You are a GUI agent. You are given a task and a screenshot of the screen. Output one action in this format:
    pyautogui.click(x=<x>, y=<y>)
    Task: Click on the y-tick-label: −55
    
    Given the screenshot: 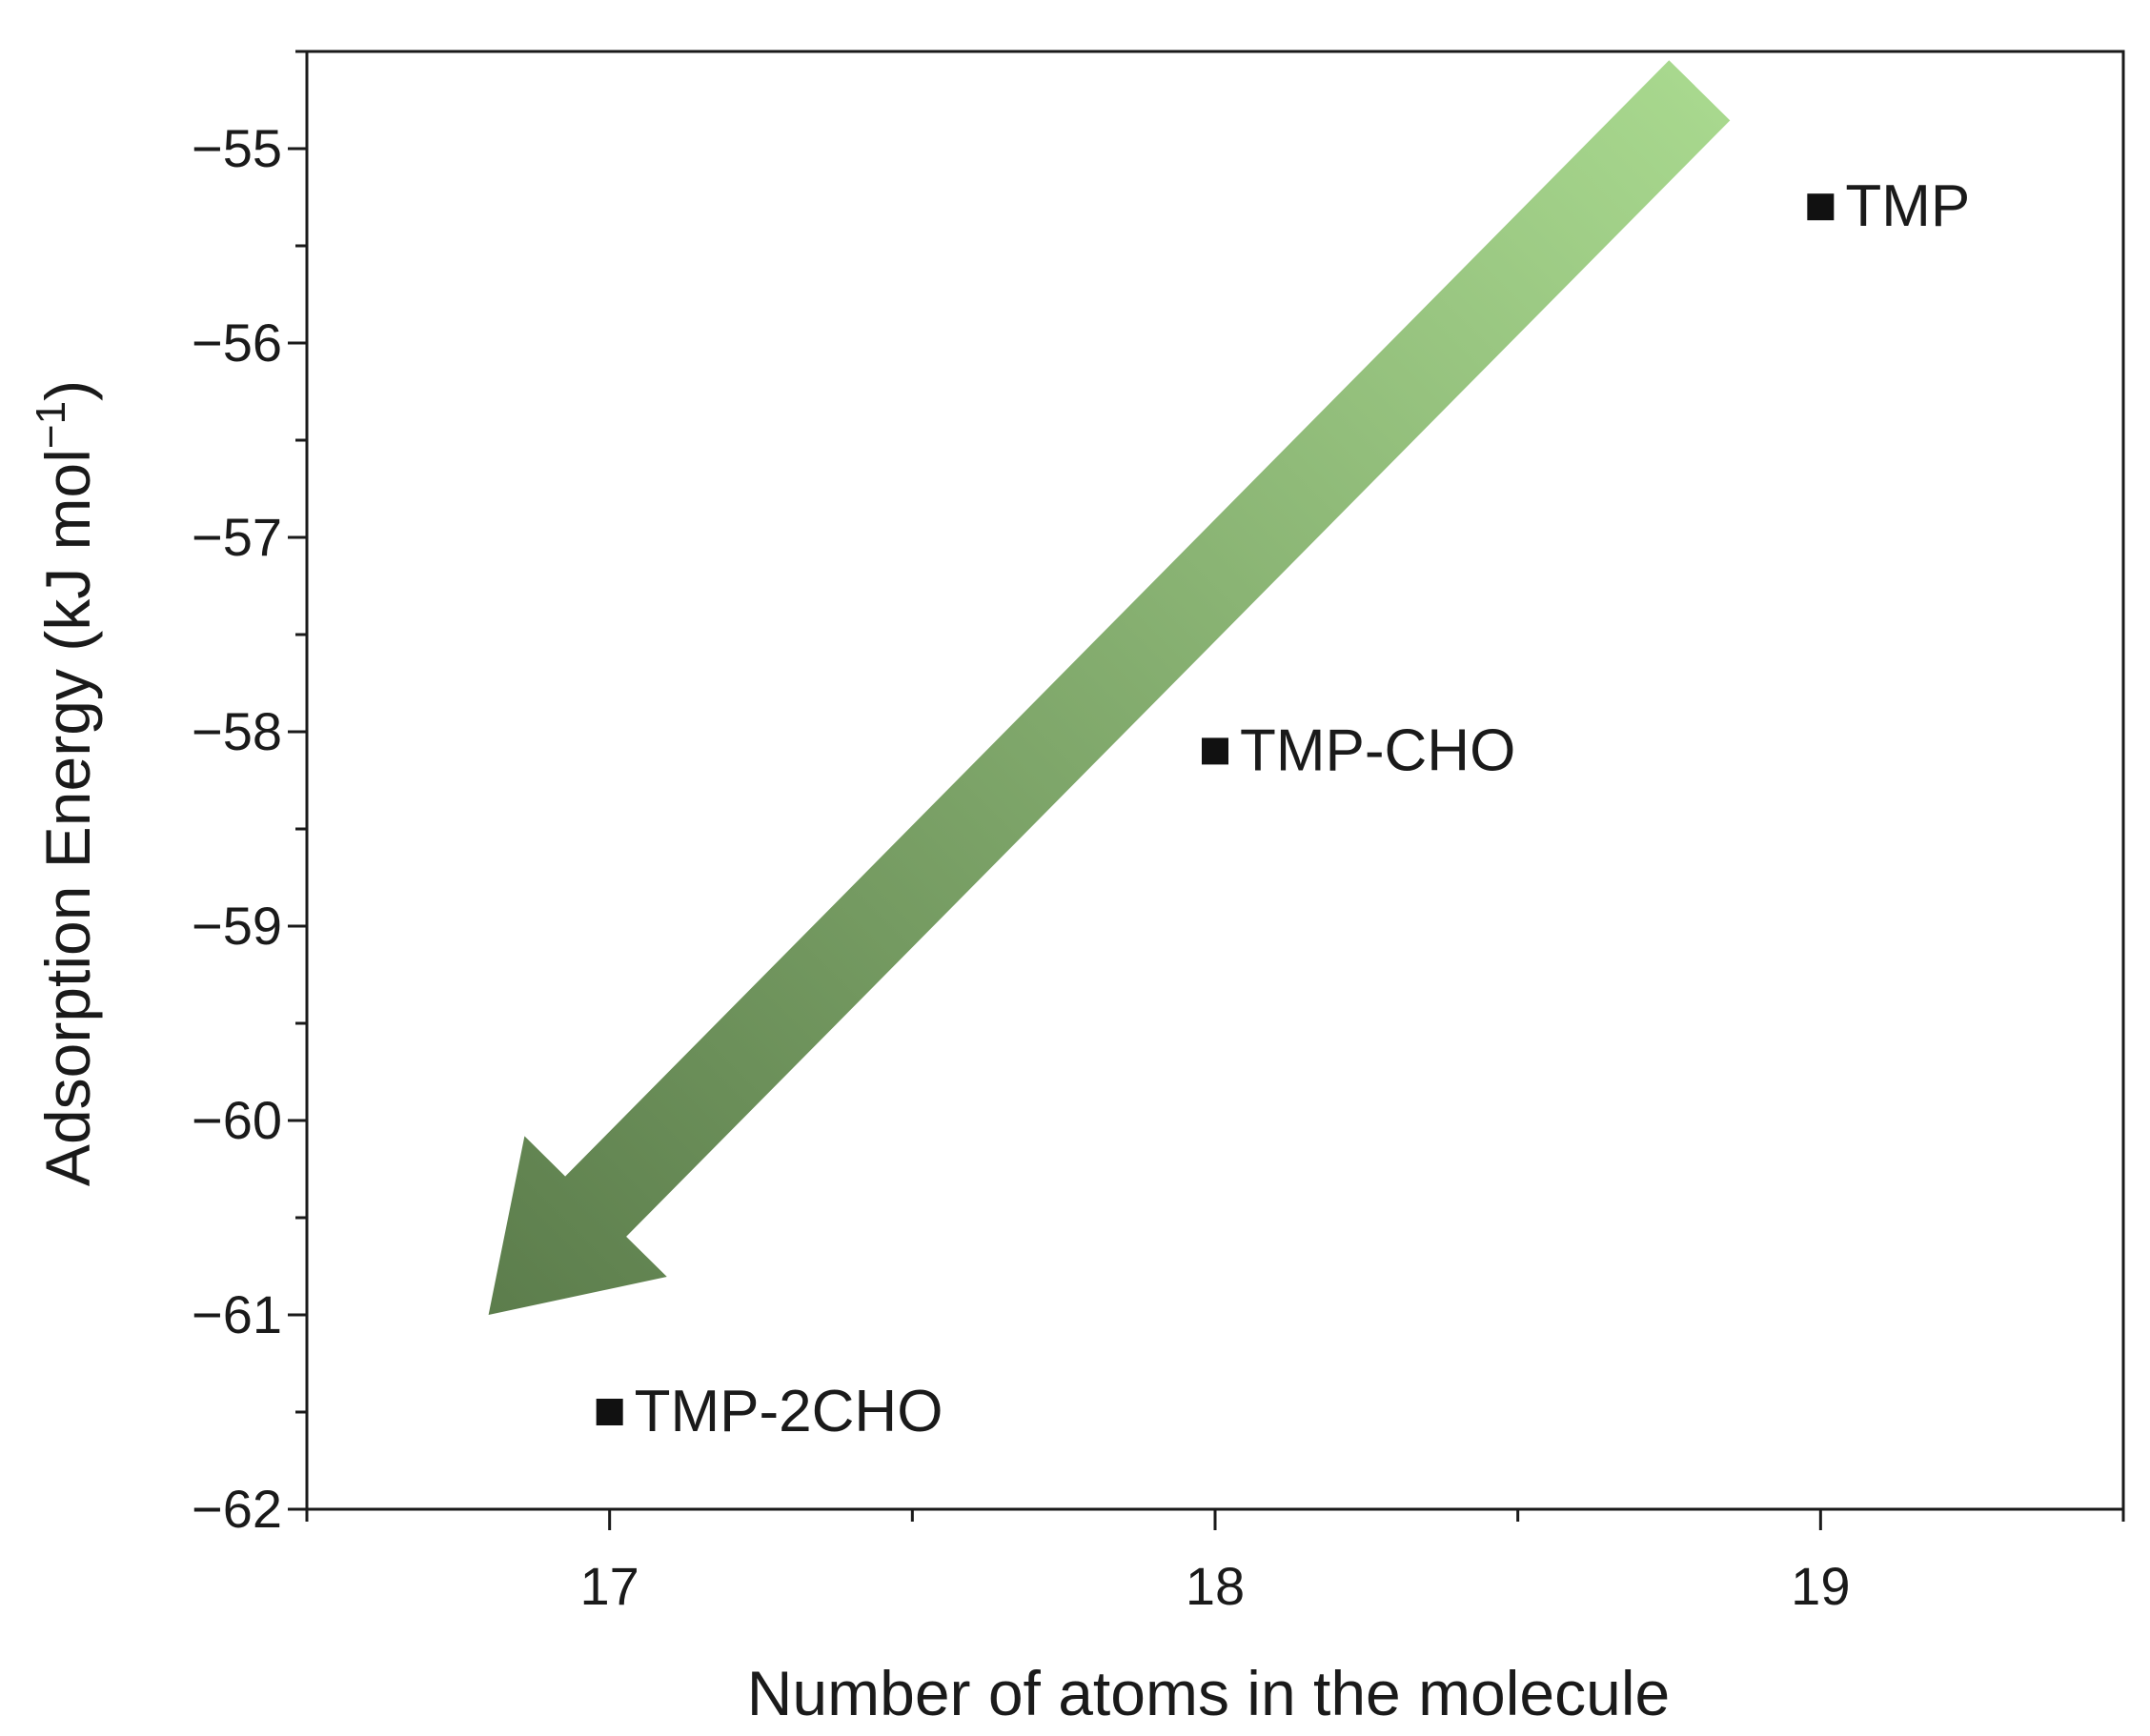 What is the action you would take?
    pyautogui.click(x=237, y=148)
    